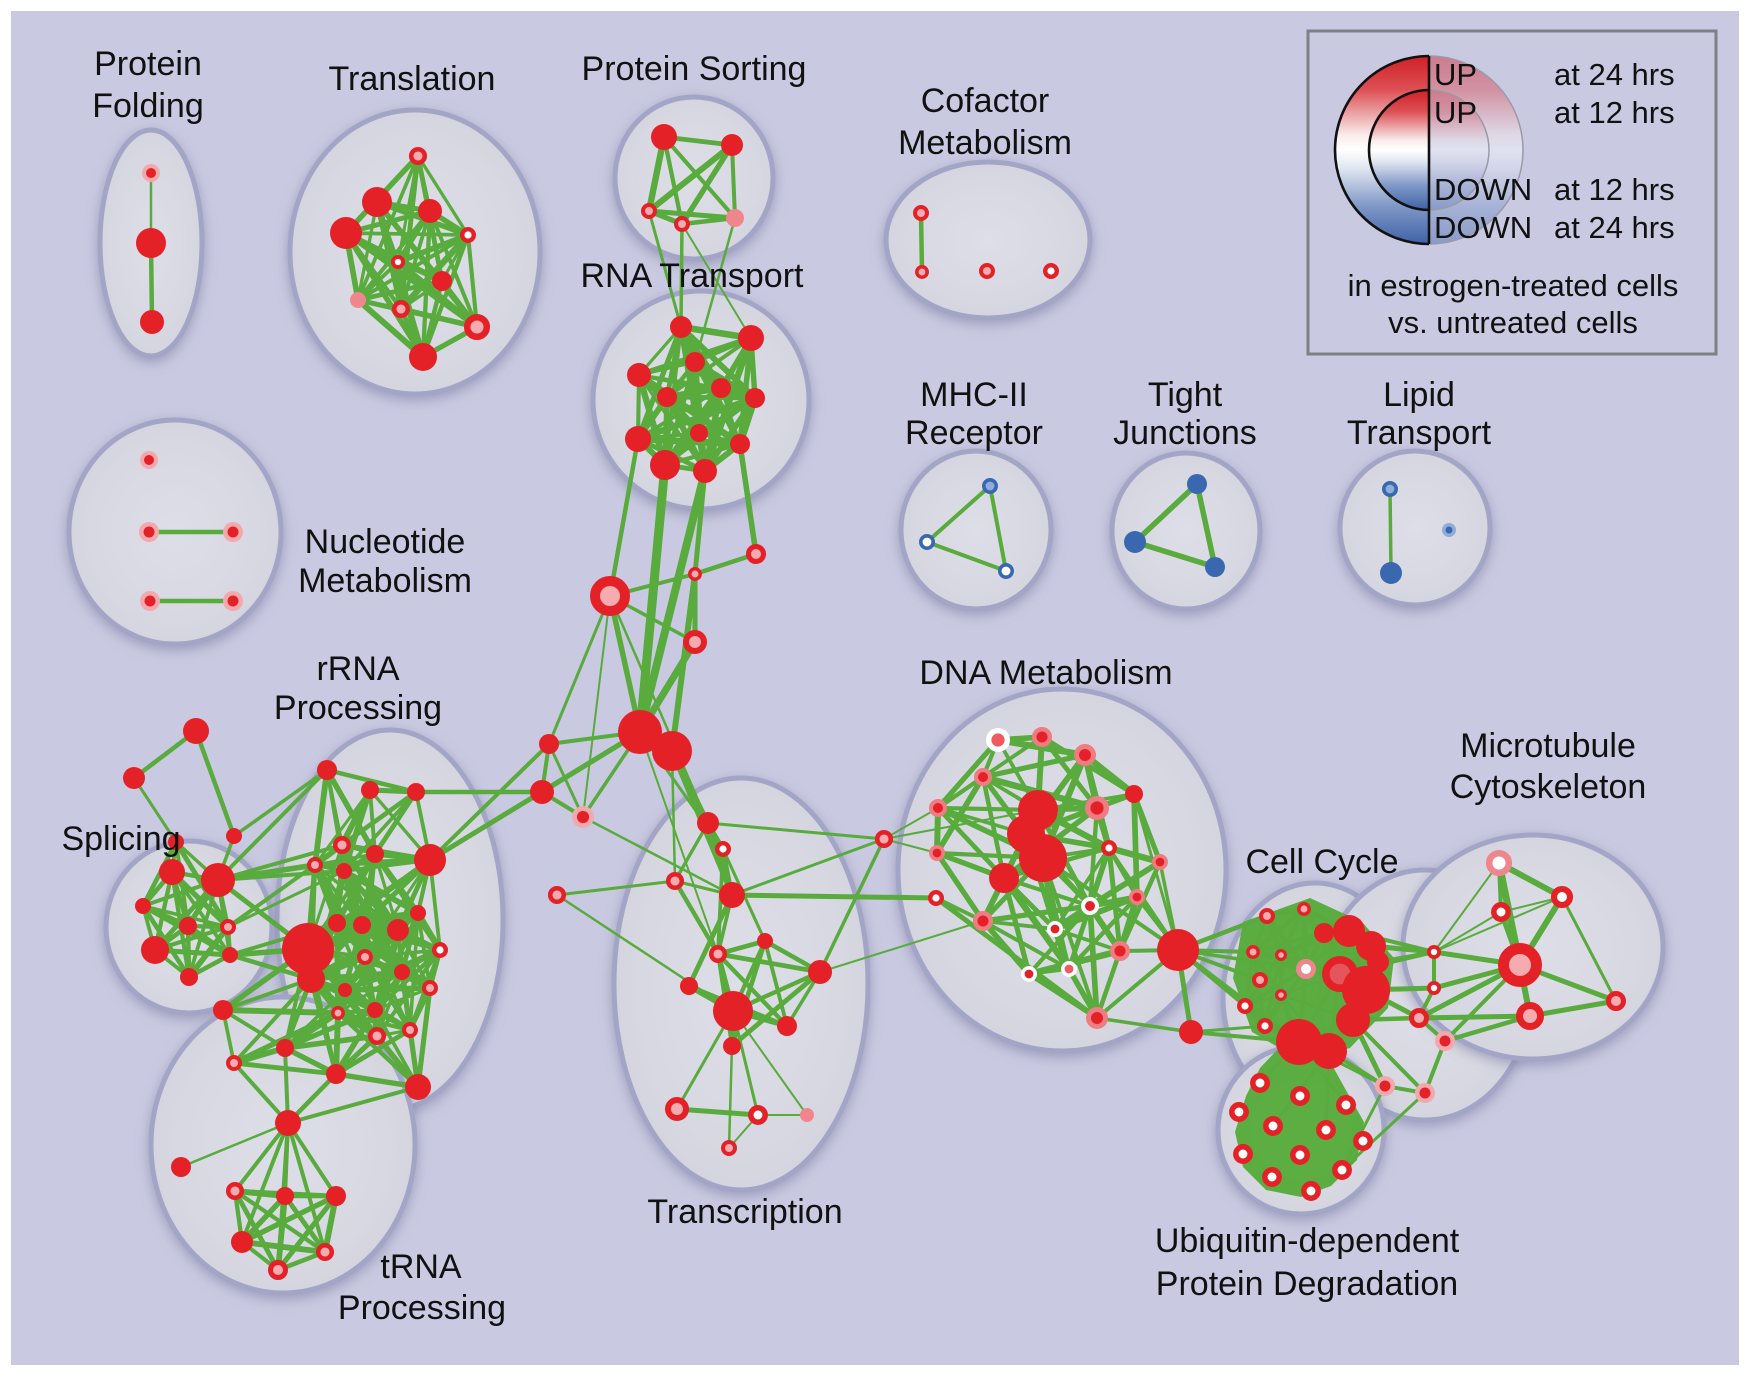  I want to click on svg-text: DNA Metabolism, so click(1045, 673).